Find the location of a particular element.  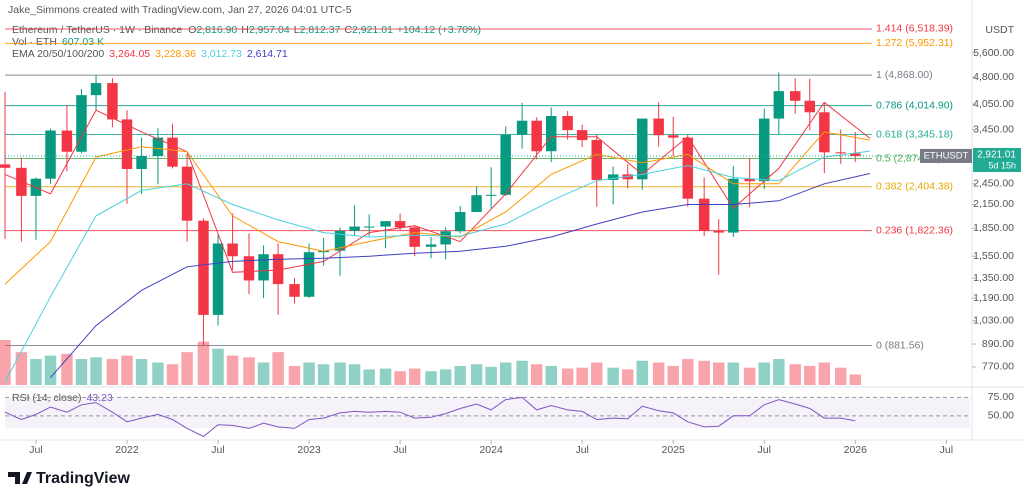

price-tag-value: 2,921.01 is located at coordinates (996, 155).